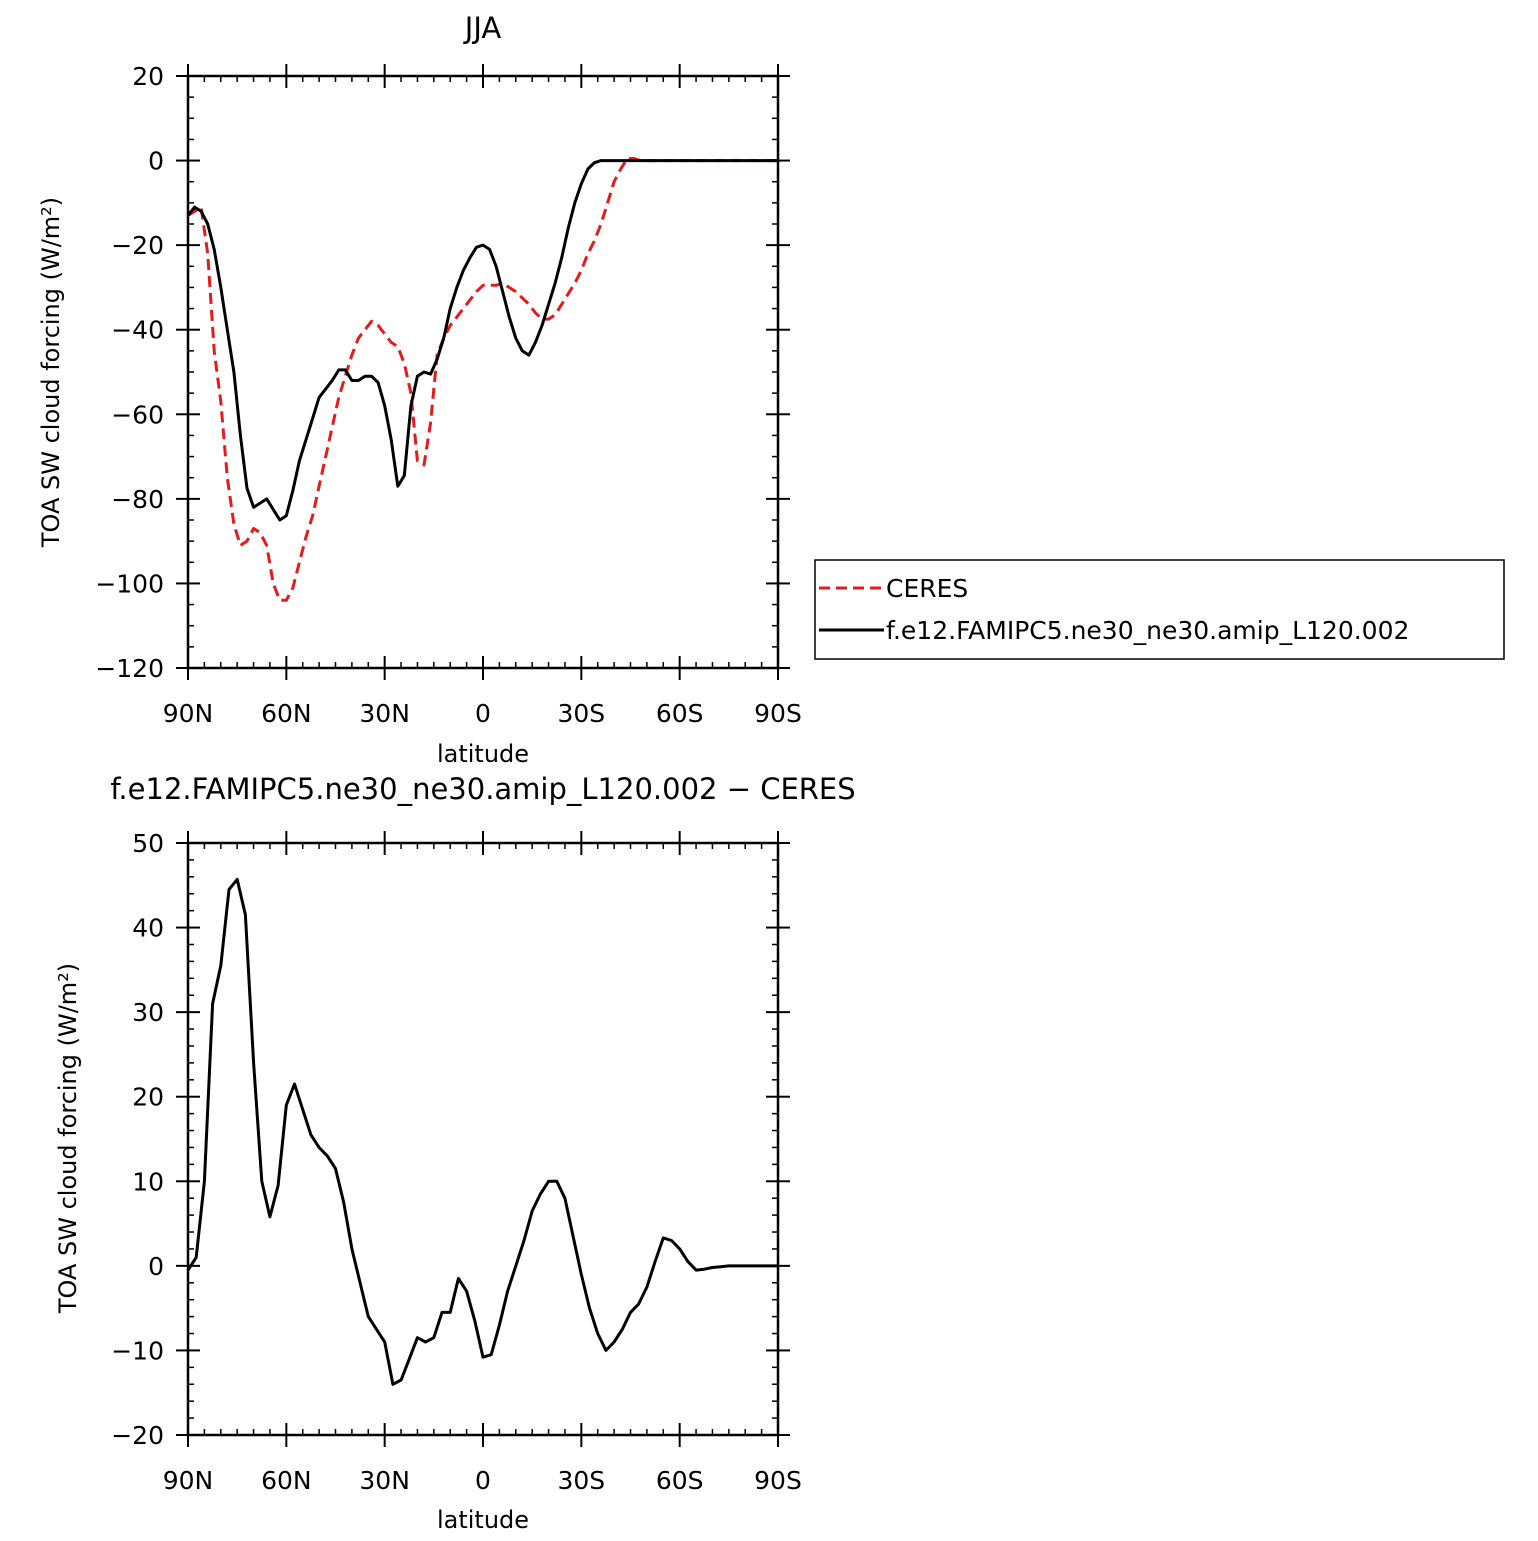 Image resolution: width=1538 pixels, height=1541 pixels. I want to click on bottom-plot-frame, so click(483, 1139).